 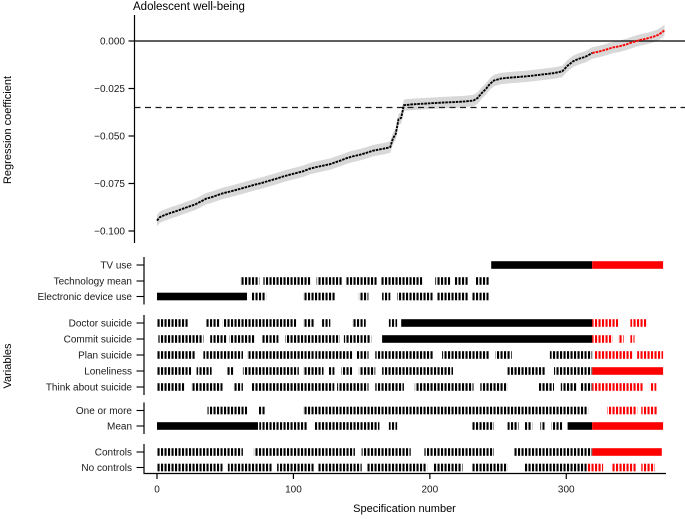 I want to click on x-tick-label: 300, so click(x=566, y=490).